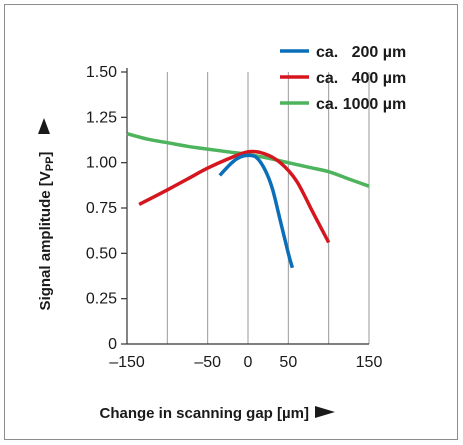 The image size is (463, 445). Describe the element at coordinates (361, 52) in the screenshot. I see `legend-label: ca. 200 µm` at that location.